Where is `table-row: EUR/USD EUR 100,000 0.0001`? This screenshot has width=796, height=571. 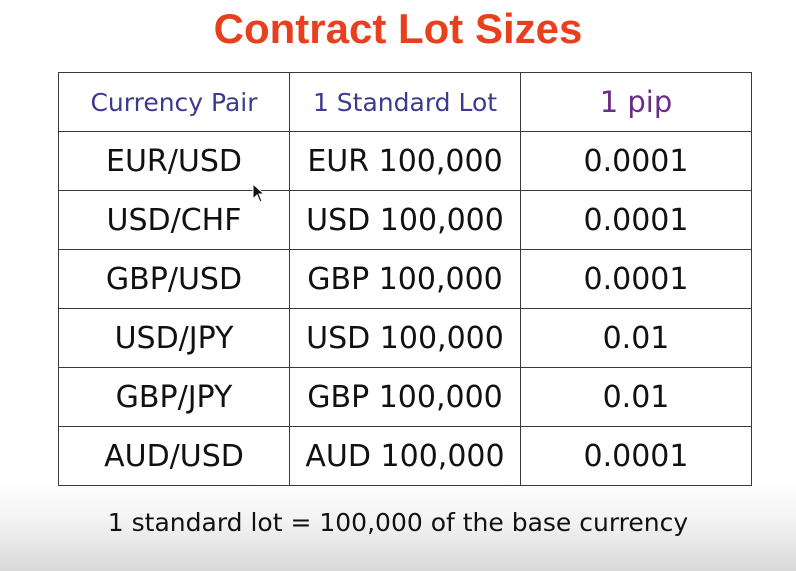
table-row: EUR/USD EUR 100,000 0.0001 is located at coordinates (405, 161).